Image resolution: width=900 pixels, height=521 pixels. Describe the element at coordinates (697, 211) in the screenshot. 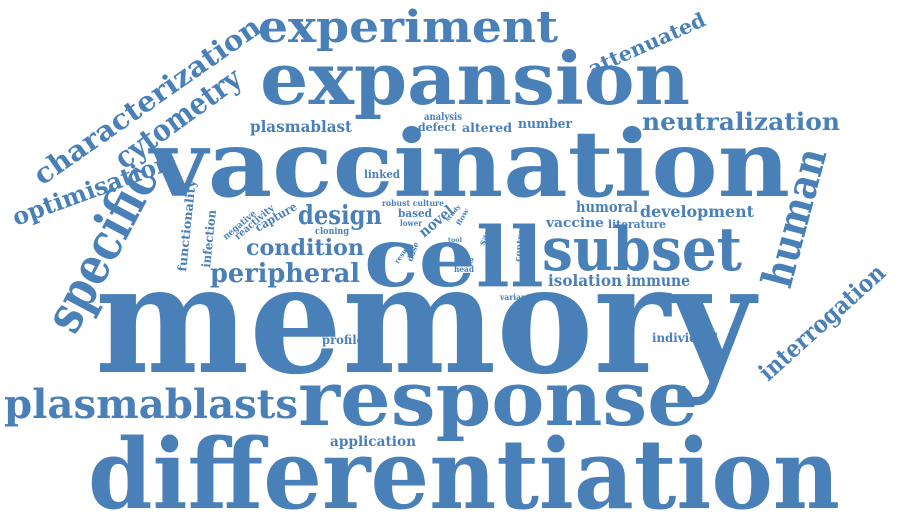

I see `word-development: development` at that location.